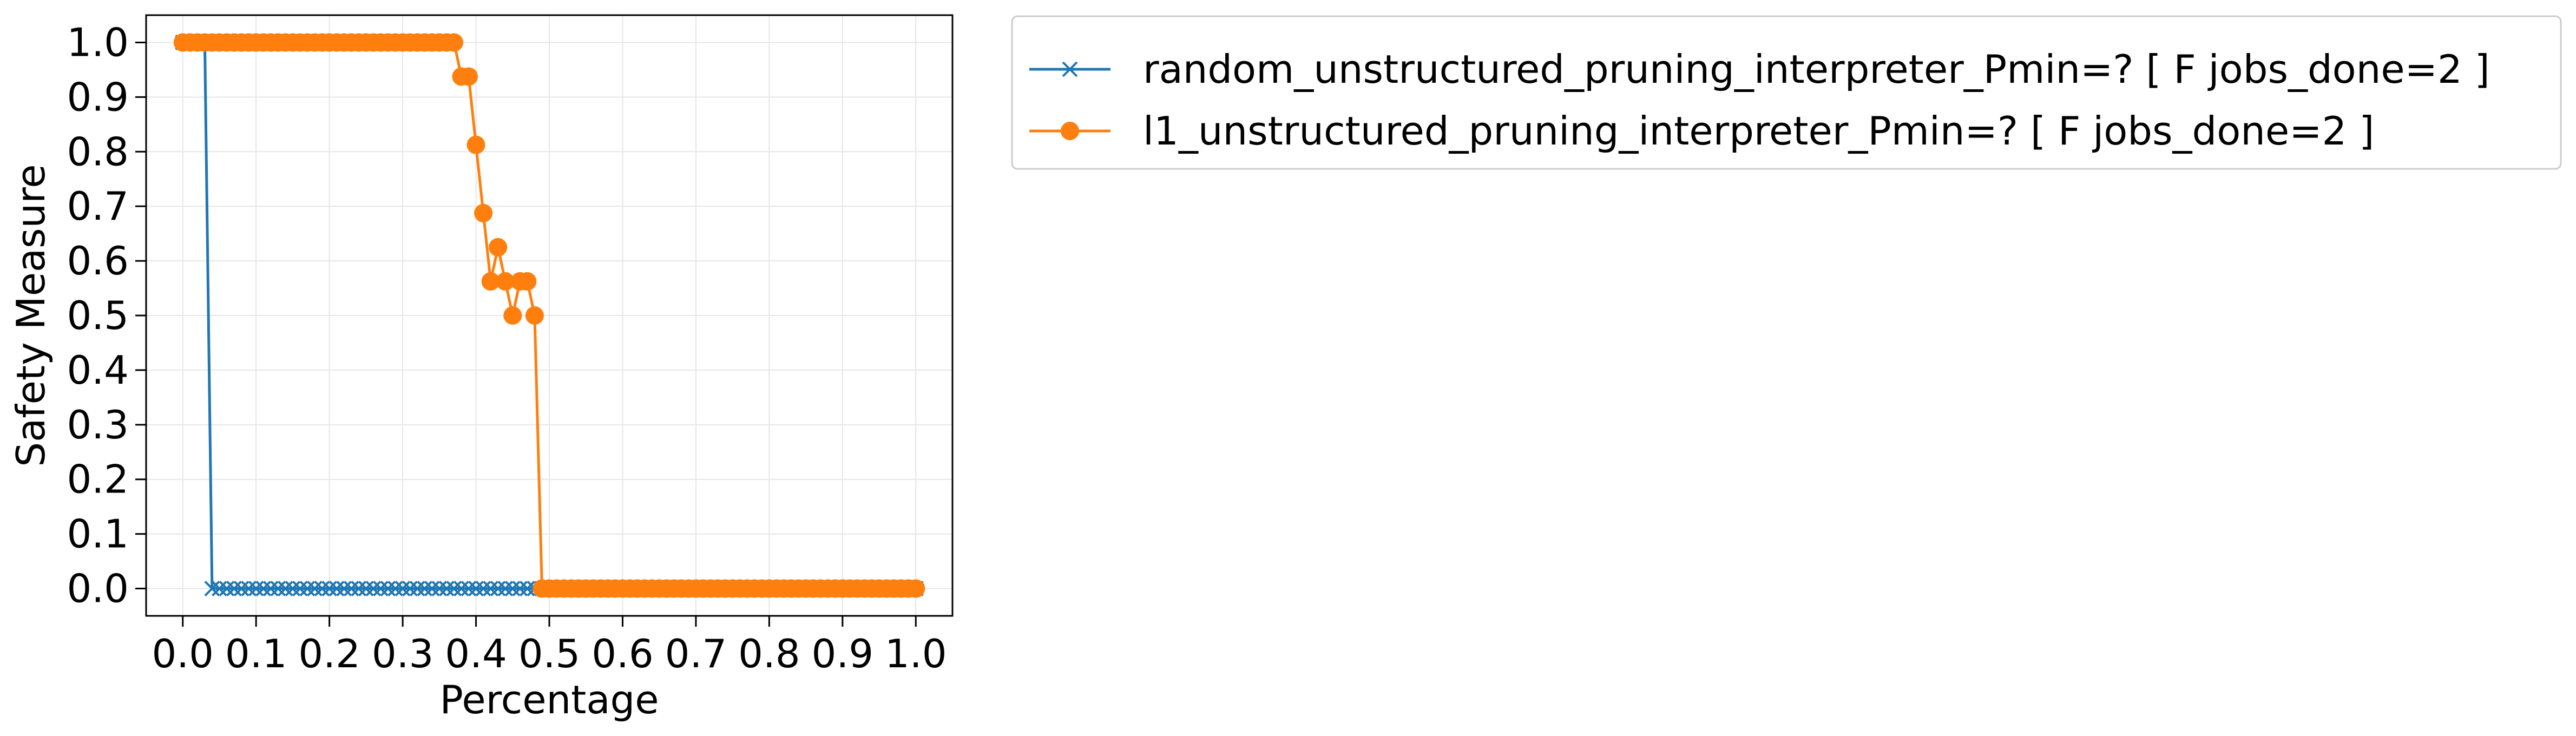 The width and height of the screenshot is (2576, 736). I want to click on x-tick-label: 0.7, so click(696, 653).